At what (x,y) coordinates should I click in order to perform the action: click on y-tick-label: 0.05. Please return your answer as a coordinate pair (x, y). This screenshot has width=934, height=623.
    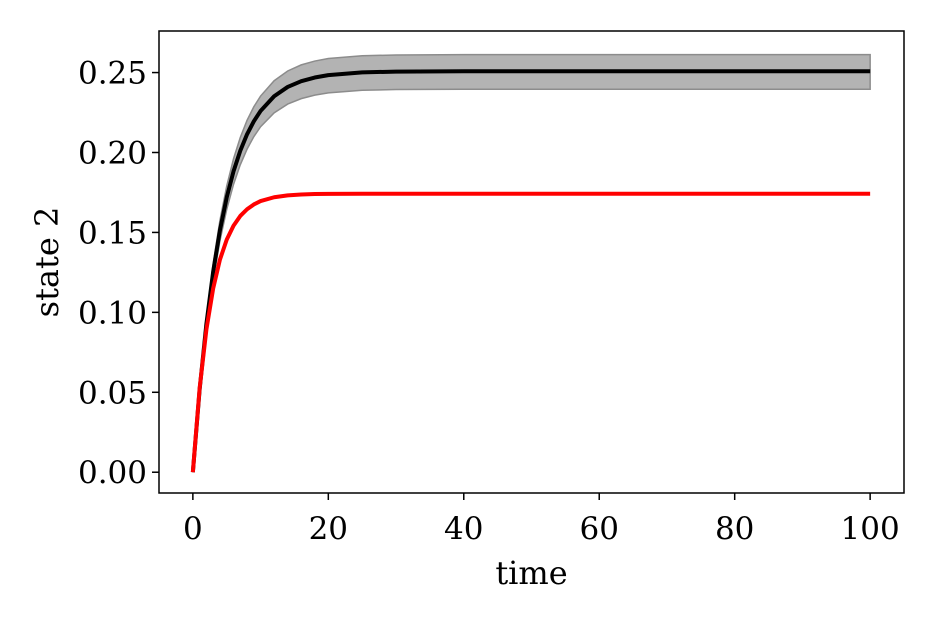
    Looking at the image, I should click on (112, 393).